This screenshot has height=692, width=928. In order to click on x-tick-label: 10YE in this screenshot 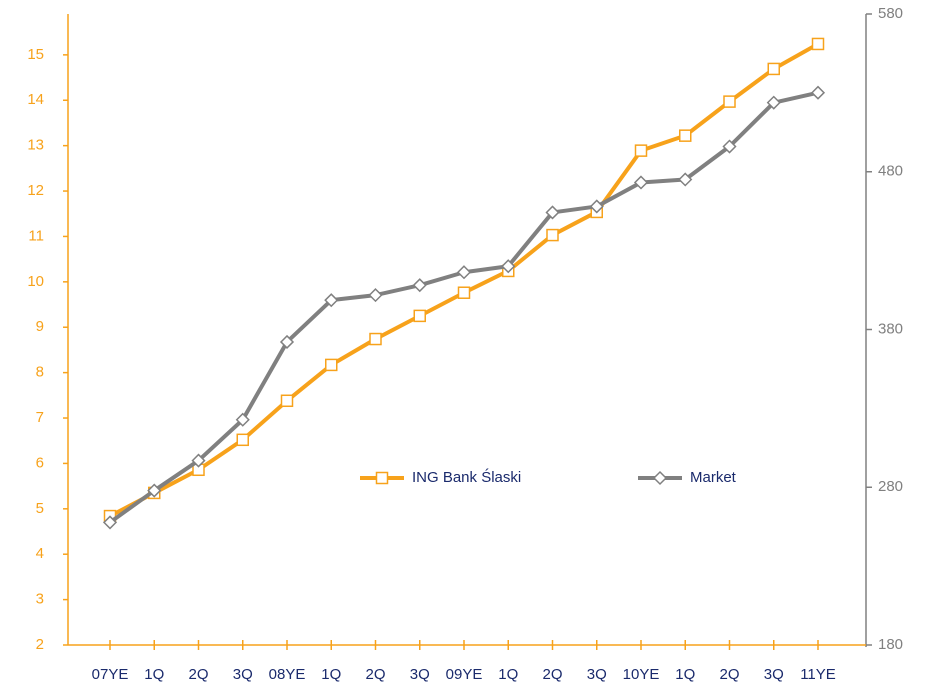, I will do `click(641, 674)`.